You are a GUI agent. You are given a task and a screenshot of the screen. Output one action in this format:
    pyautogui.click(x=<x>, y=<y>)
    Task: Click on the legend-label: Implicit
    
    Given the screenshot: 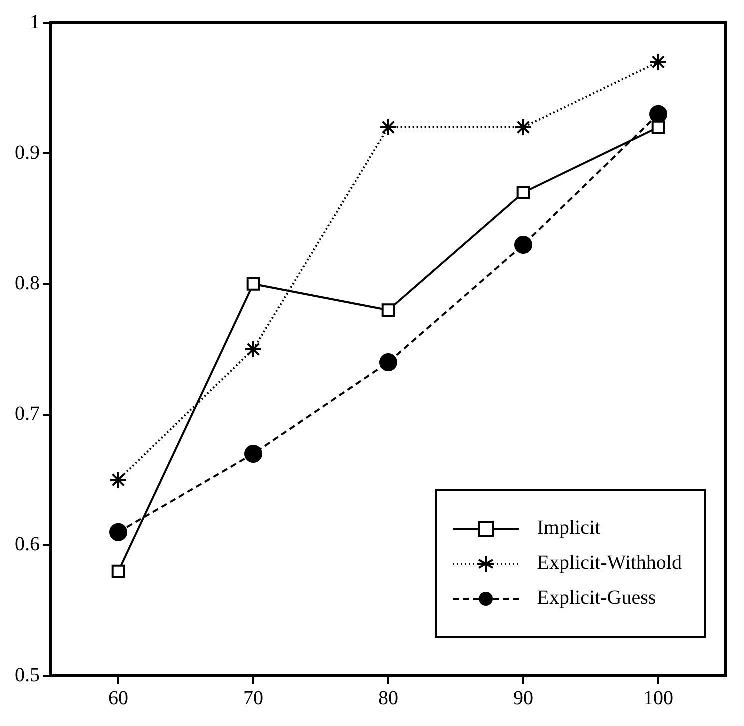 What is the action you would take?
    pyautogui.click(x=569, y=528)
    